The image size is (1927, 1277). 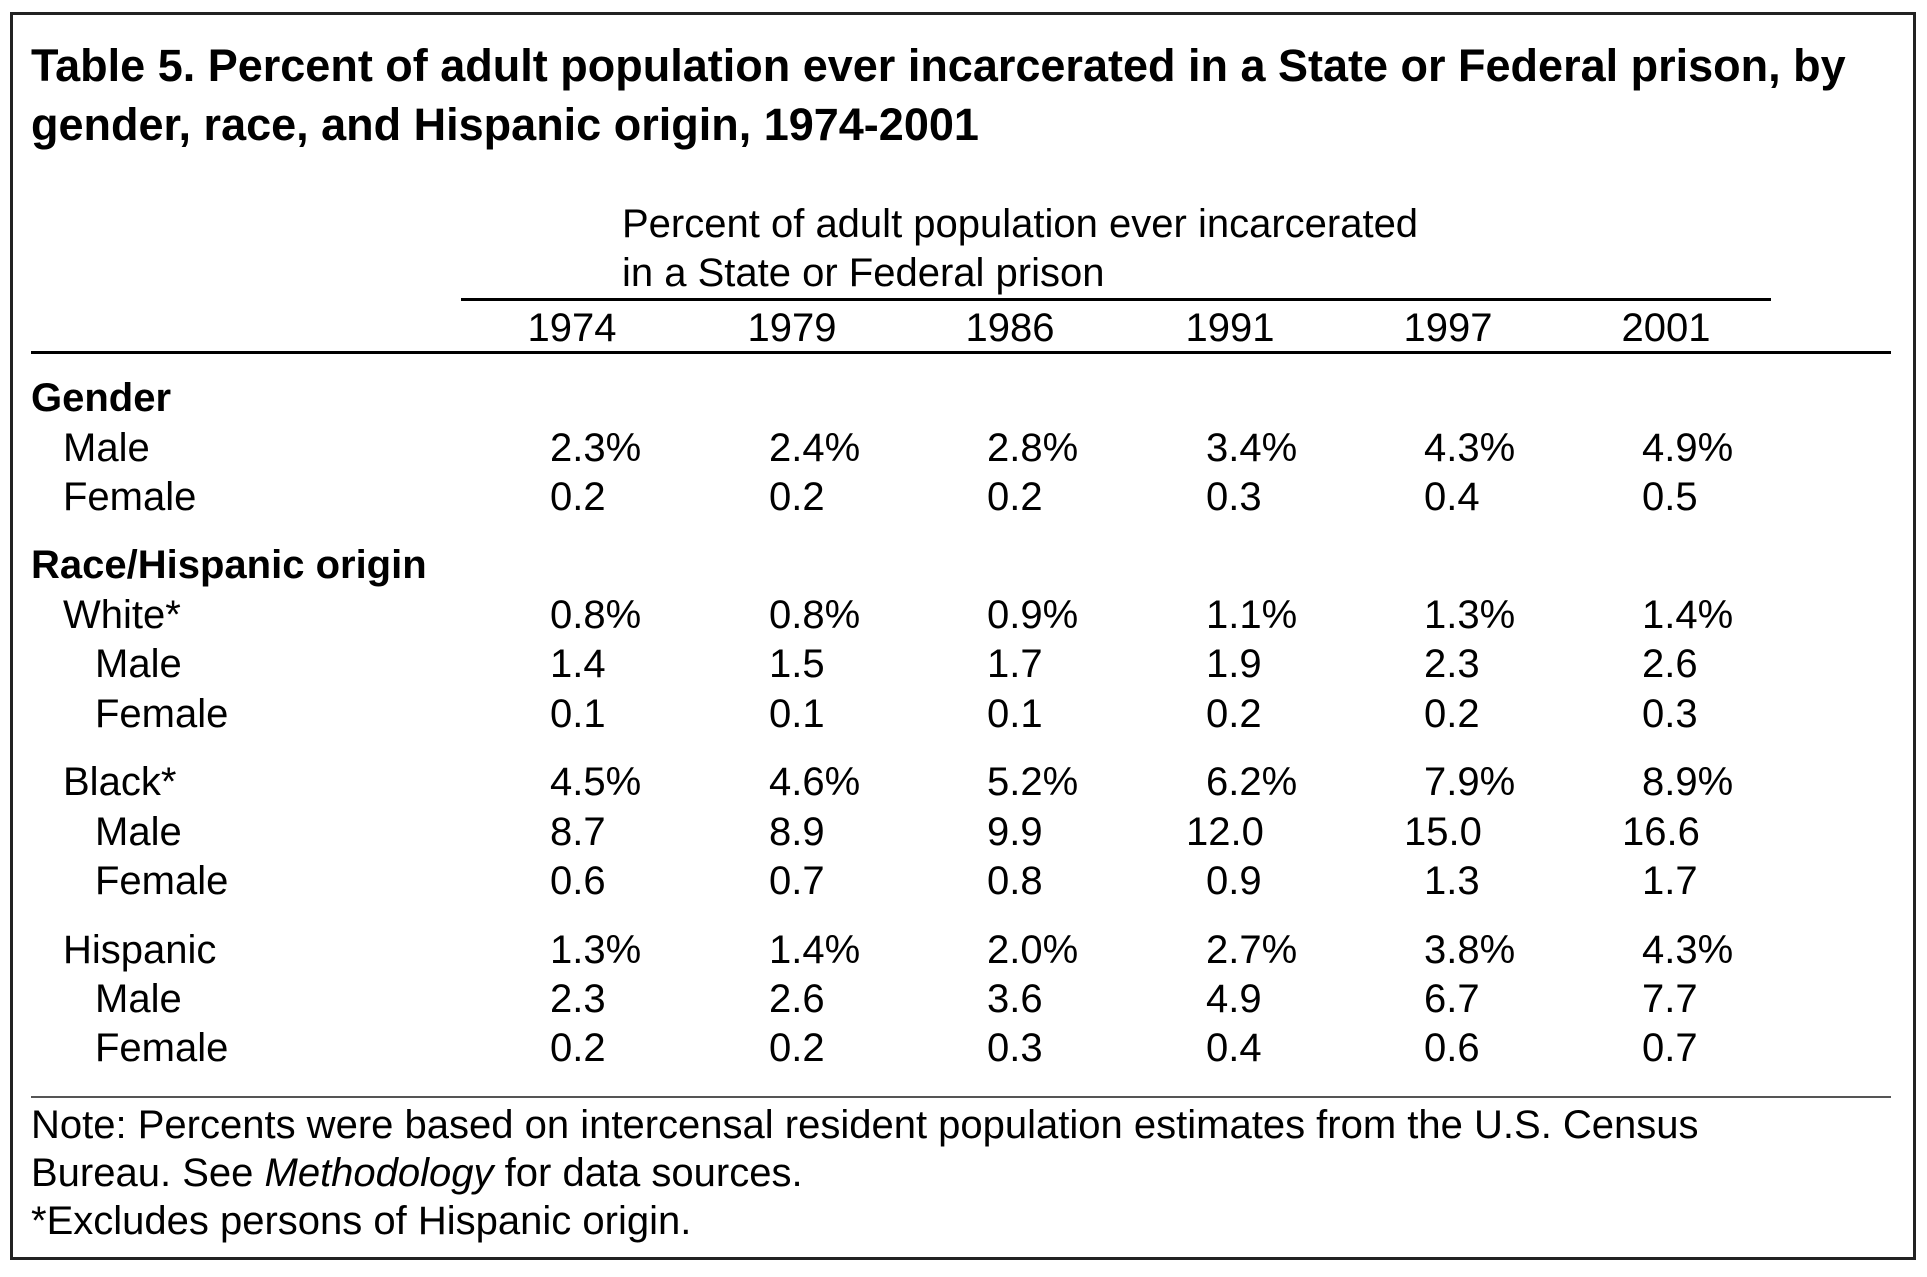 What do you see at coordinates (1661, 832) in the screenshot?
I see `cell-black-male-2001: 16.6` at bounding box center [1661, 832].